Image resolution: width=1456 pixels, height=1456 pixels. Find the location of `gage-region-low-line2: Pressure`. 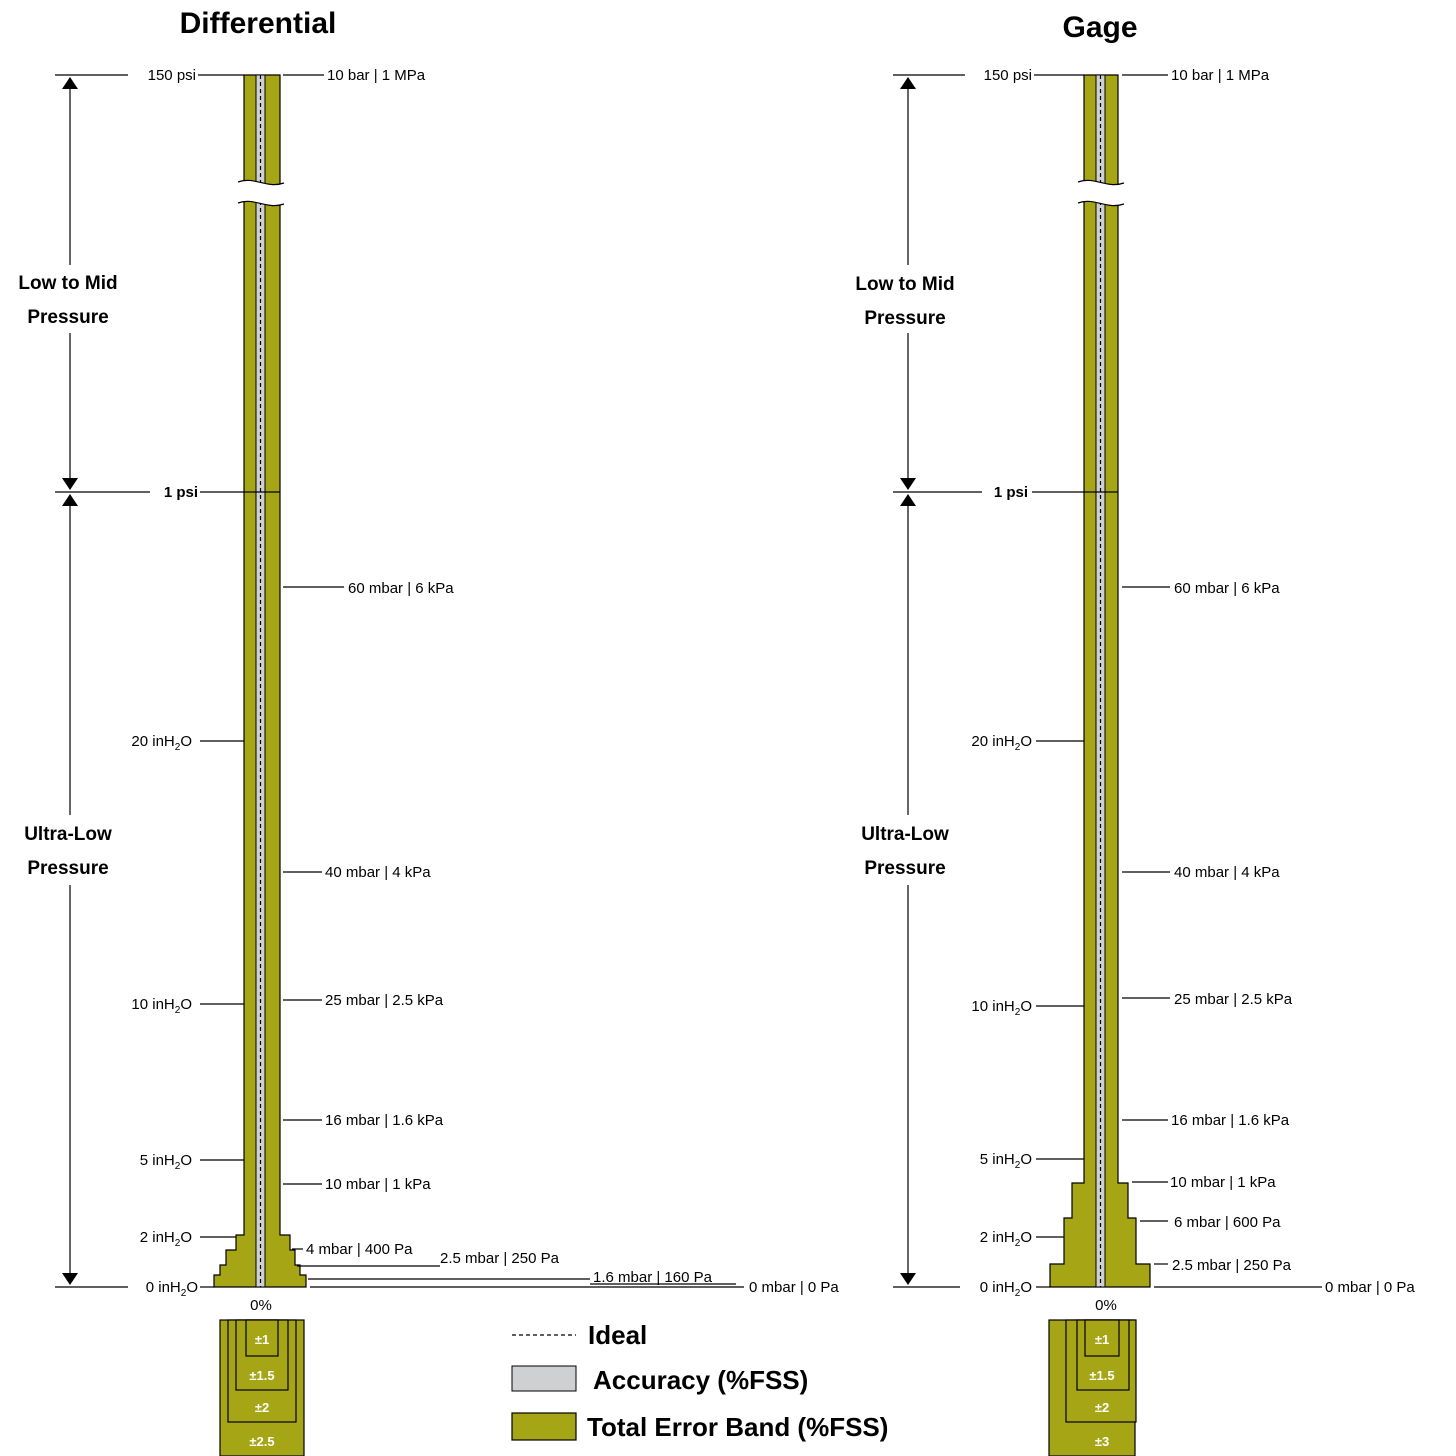

gage-region-low-line2: Pressure is located at coordinates (904, 868).